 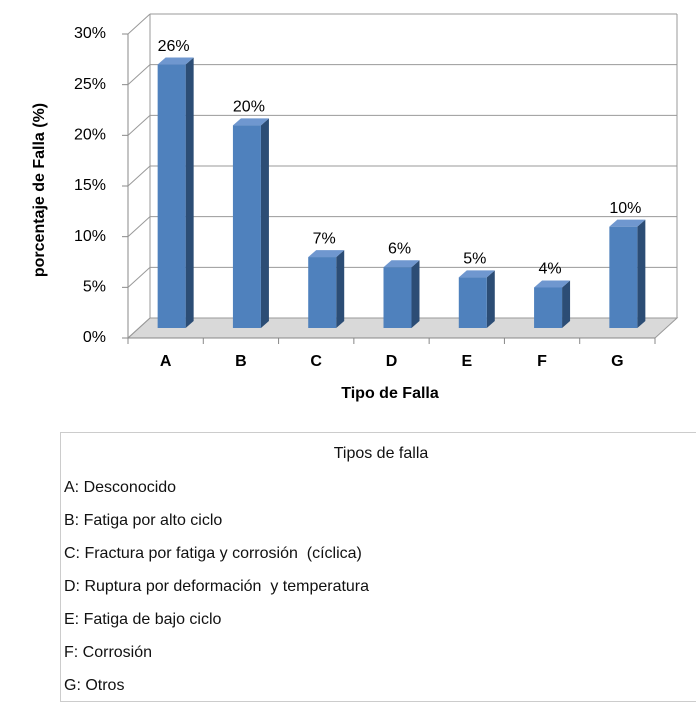 I want to click on legend-item: G: Otros, so click(x=94, y=685).